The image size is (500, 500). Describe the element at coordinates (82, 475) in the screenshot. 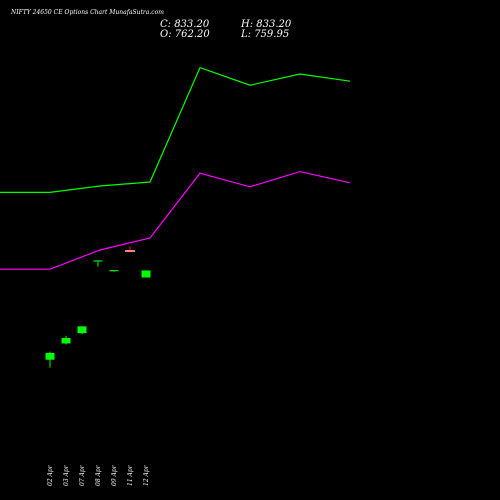

I see `x-tick-label: 07 Apr` at that location.